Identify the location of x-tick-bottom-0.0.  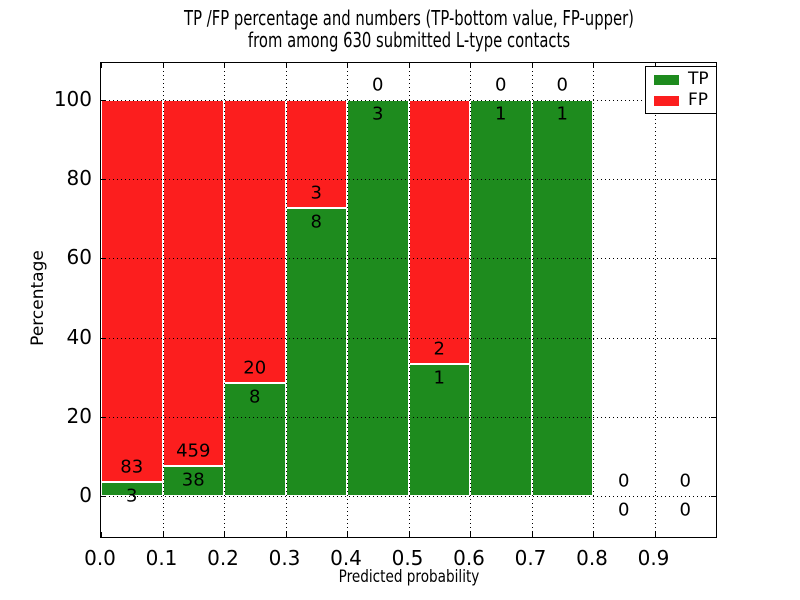
(101, 534).